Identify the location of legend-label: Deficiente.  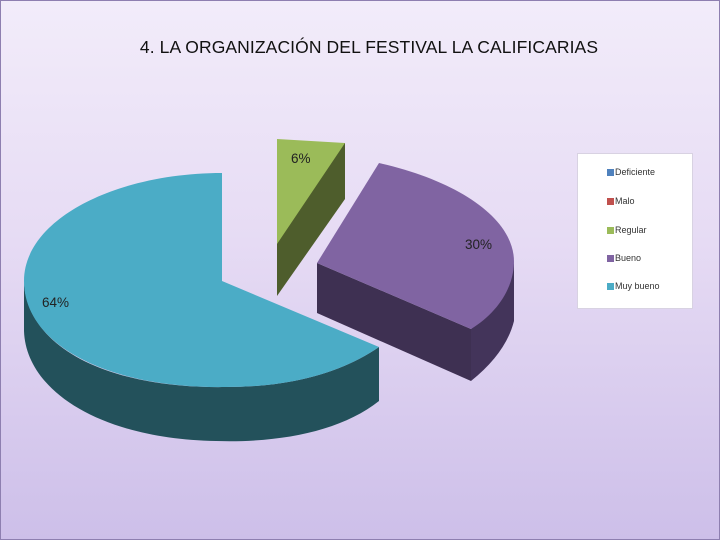
(635, 172).